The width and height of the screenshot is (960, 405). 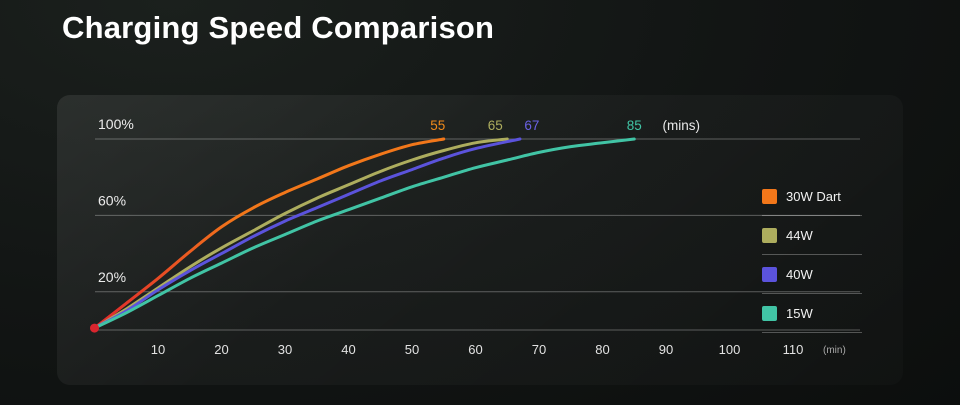 What do you see at coordinates (112, 277) in the screenshot?
I see `y-tick-label-20%: 20%` at bounding box center [112, 277].